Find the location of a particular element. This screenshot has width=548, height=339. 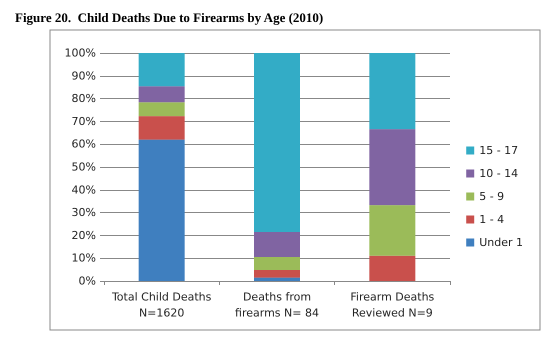

legend-label: 5 - 9 is located at coordinates (491, 196).